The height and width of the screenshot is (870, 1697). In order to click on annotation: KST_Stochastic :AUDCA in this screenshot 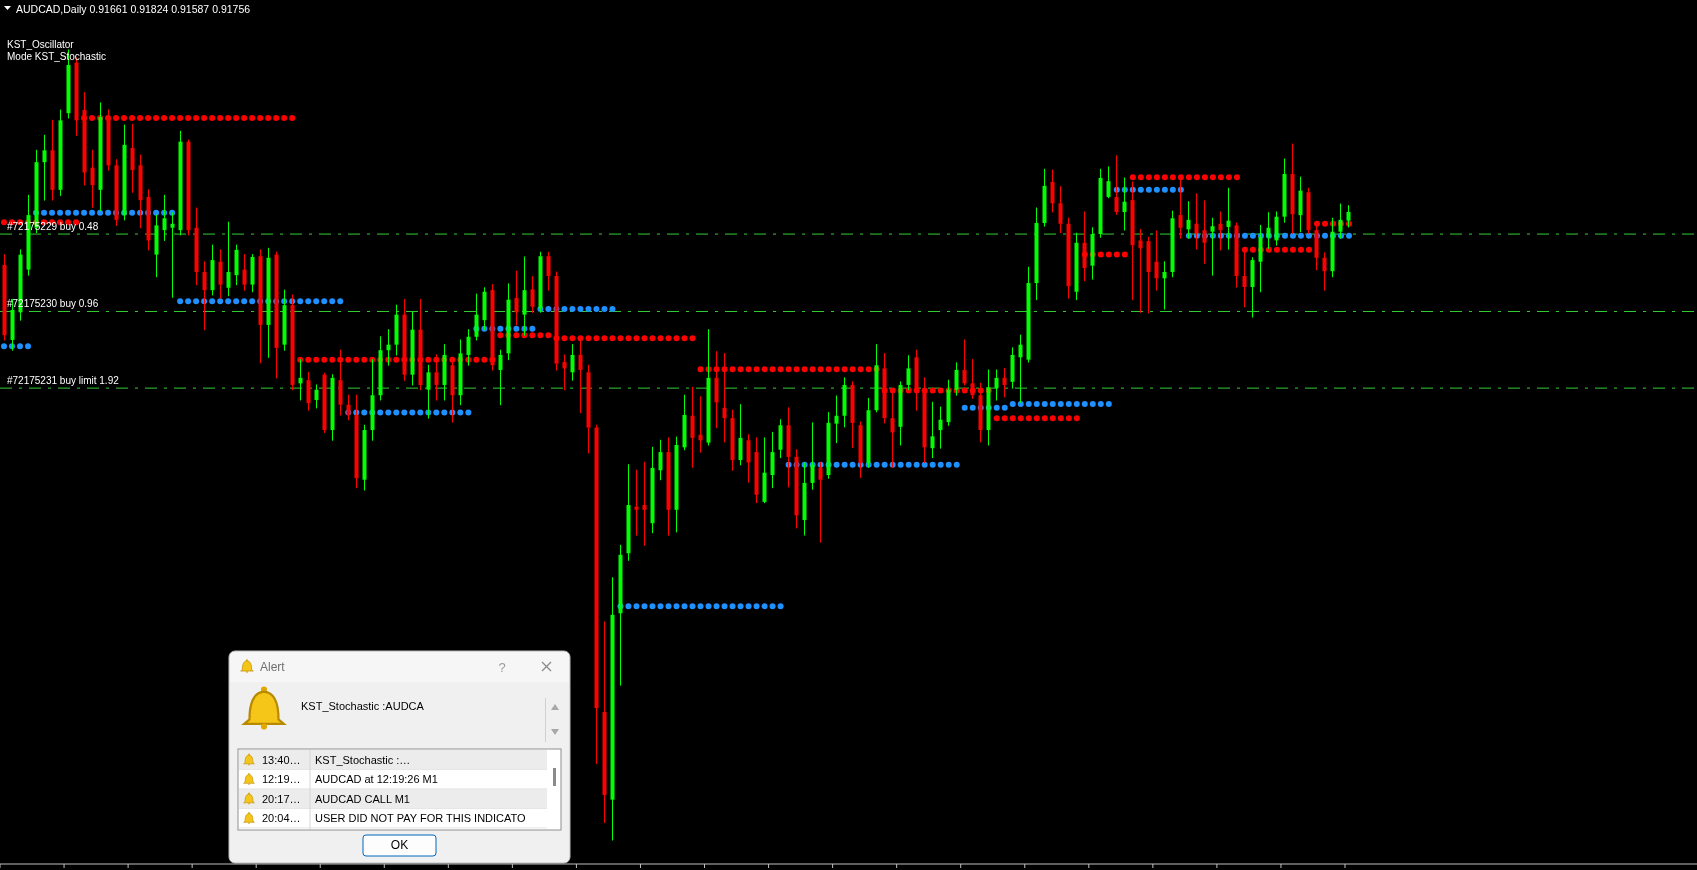, I will do `click(363, 706)`.